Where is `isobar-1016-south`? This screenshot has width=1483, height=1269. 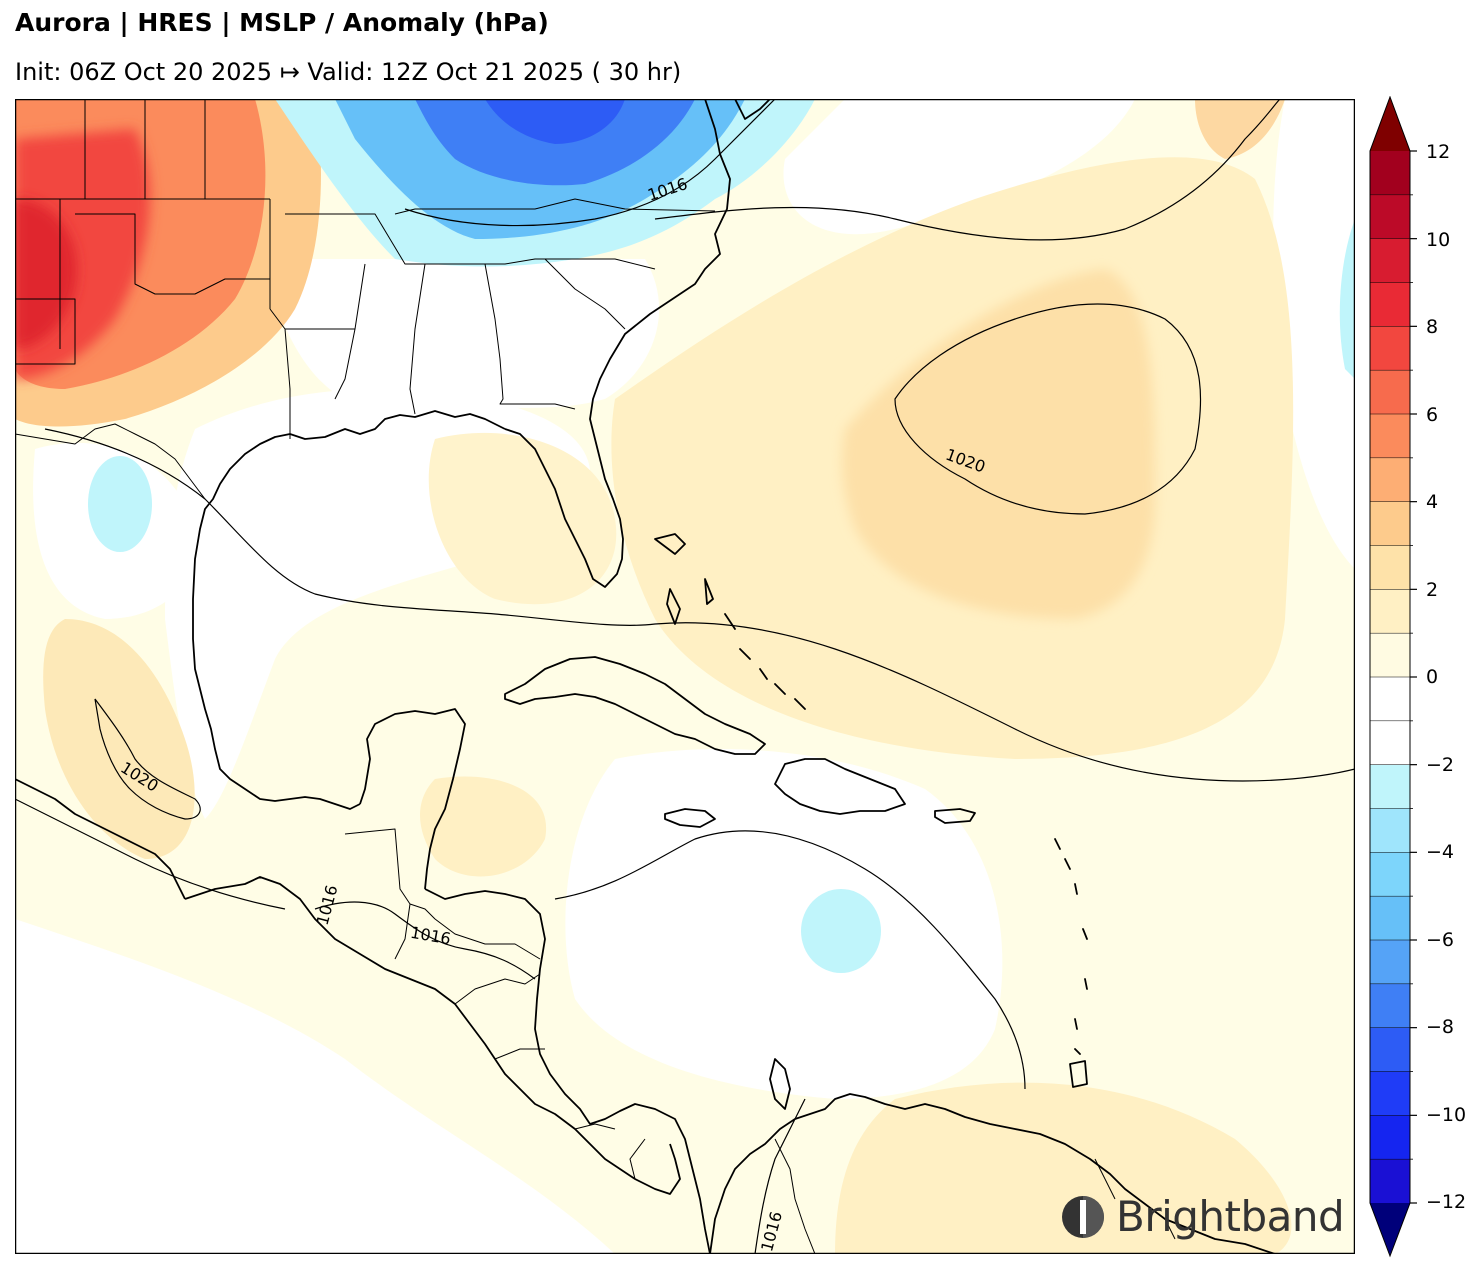
isobar-1016-south is located at coordinates (780, 1176).